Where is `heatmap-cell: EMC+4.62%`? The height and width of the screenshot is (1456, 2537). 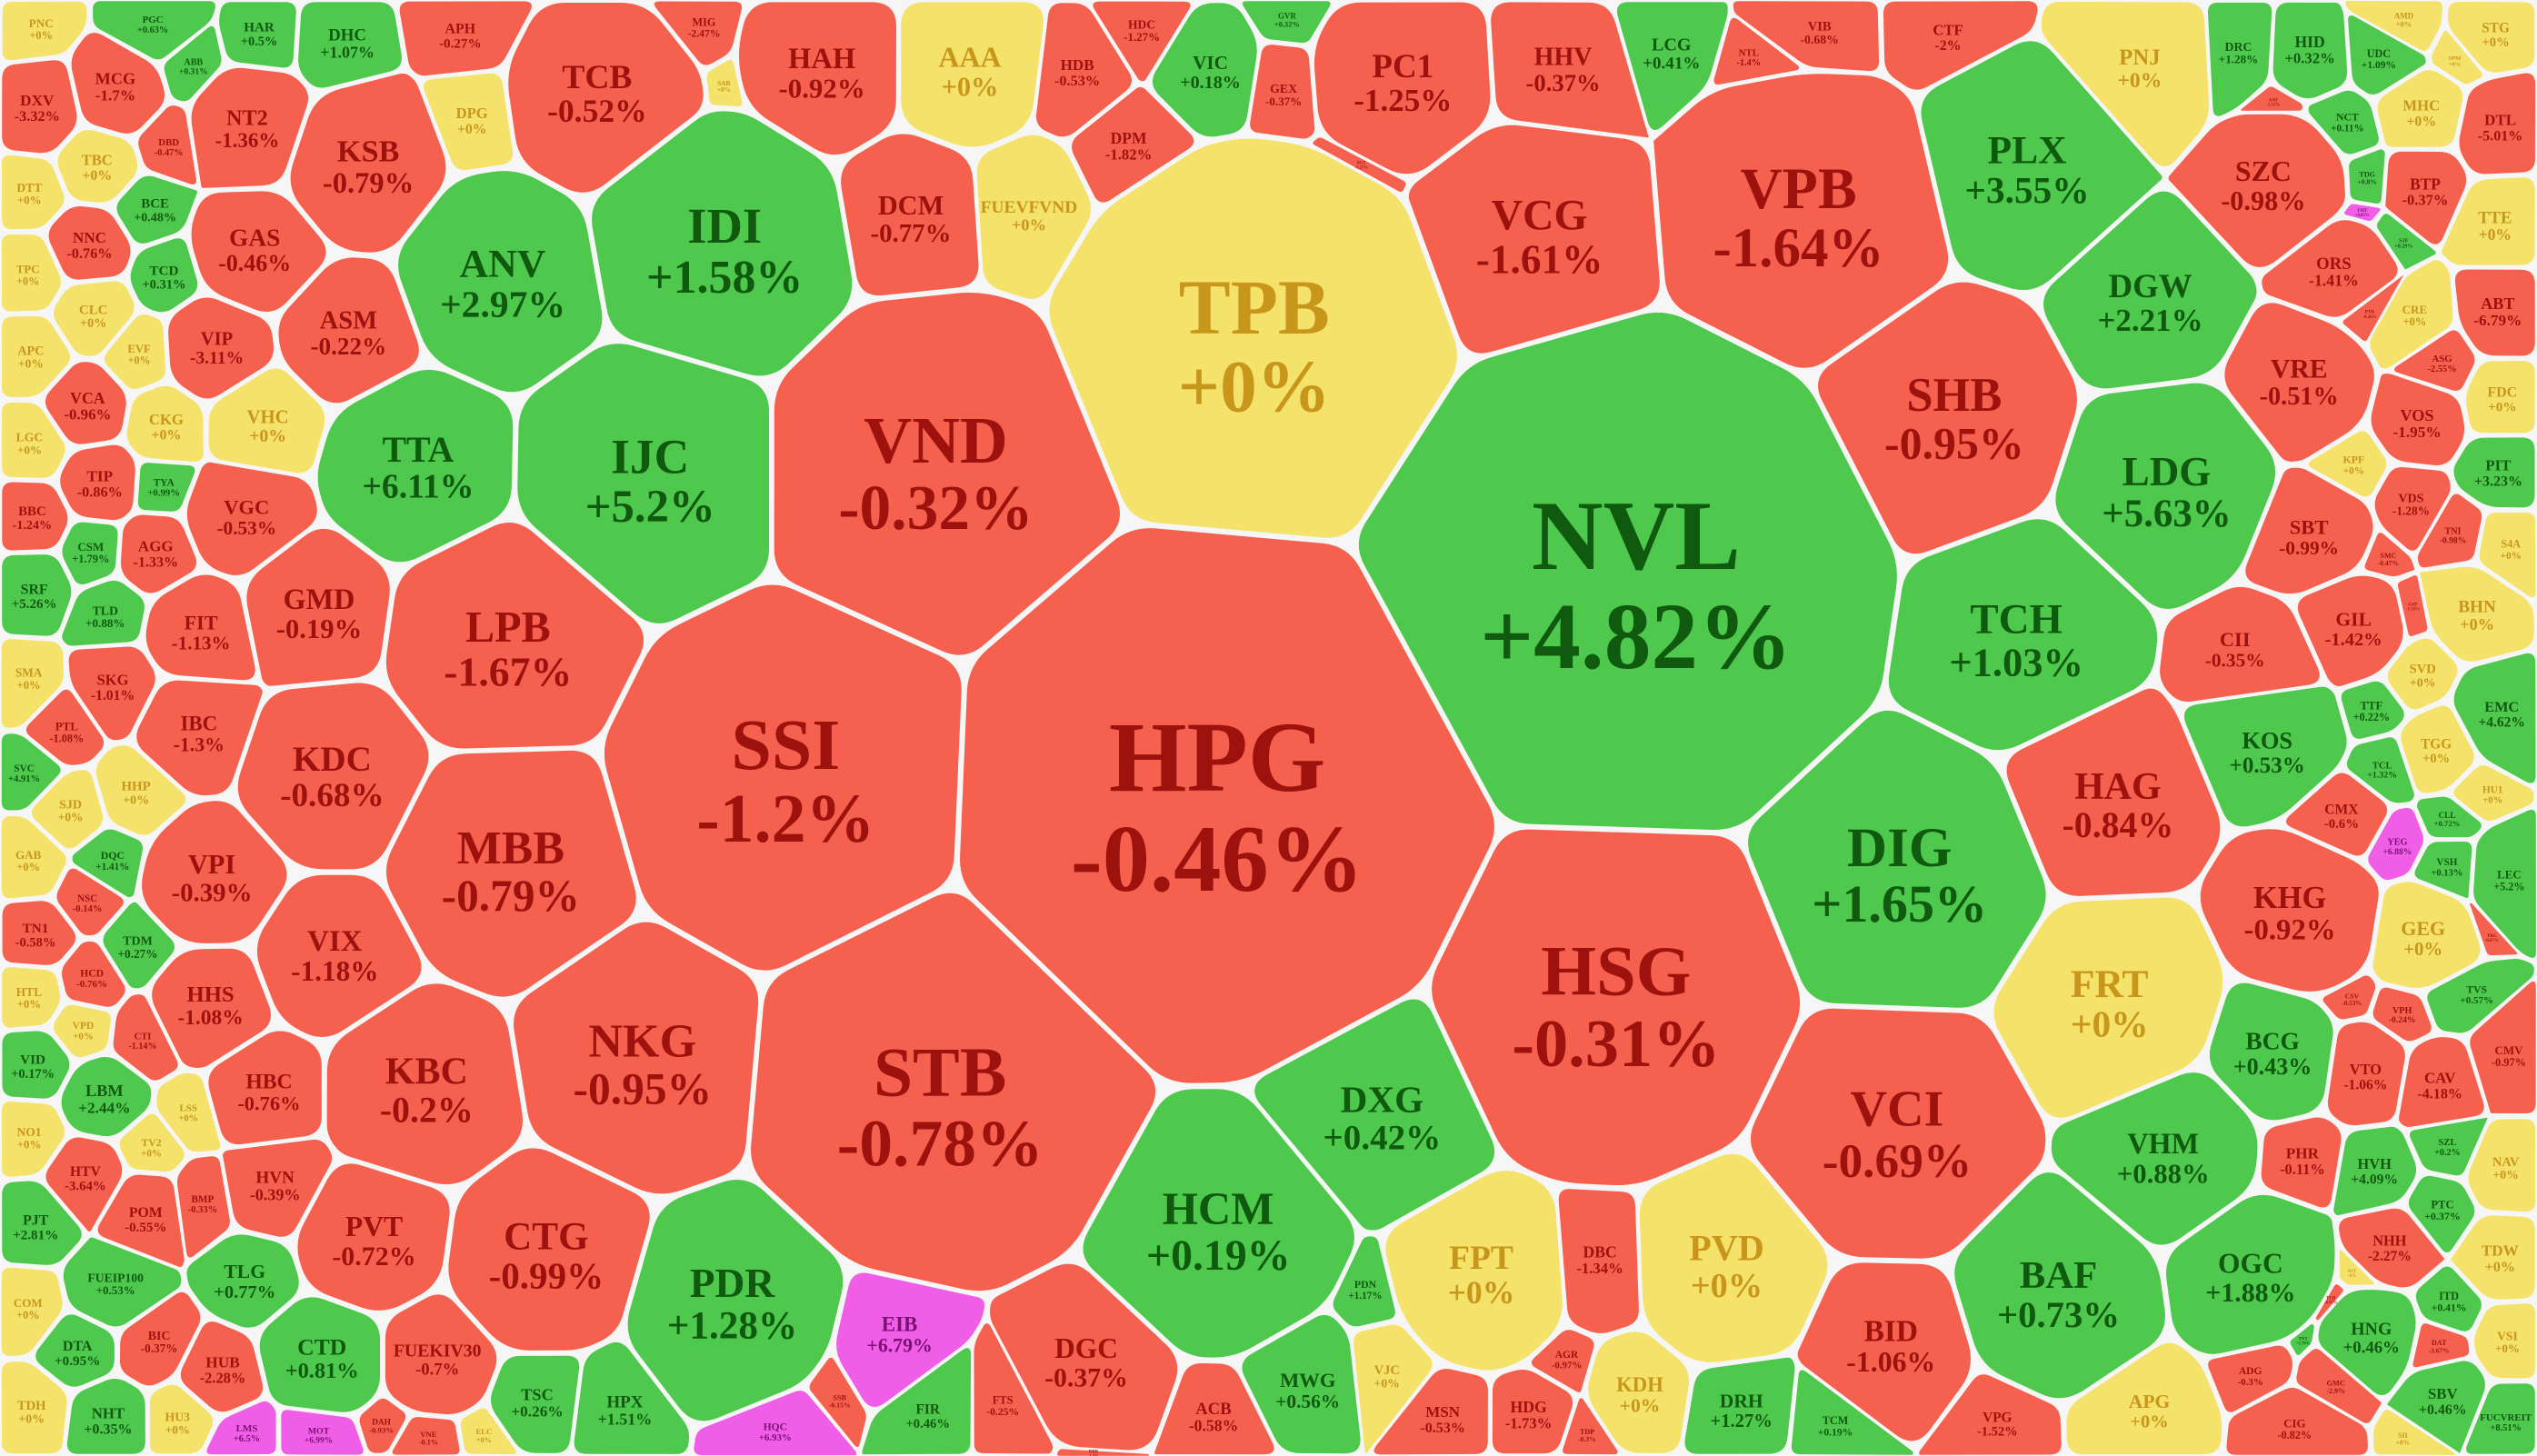
heatmap-cell: EMC+4.62% is located at coordinates (2494, 718).